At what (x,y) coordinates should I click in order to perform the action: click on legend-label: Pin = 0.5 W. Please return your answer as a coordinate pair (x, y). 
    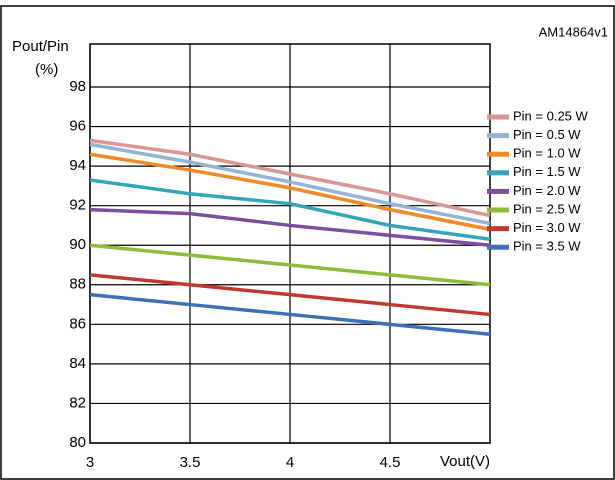
    Looking at the image, I should click on (547, 134).